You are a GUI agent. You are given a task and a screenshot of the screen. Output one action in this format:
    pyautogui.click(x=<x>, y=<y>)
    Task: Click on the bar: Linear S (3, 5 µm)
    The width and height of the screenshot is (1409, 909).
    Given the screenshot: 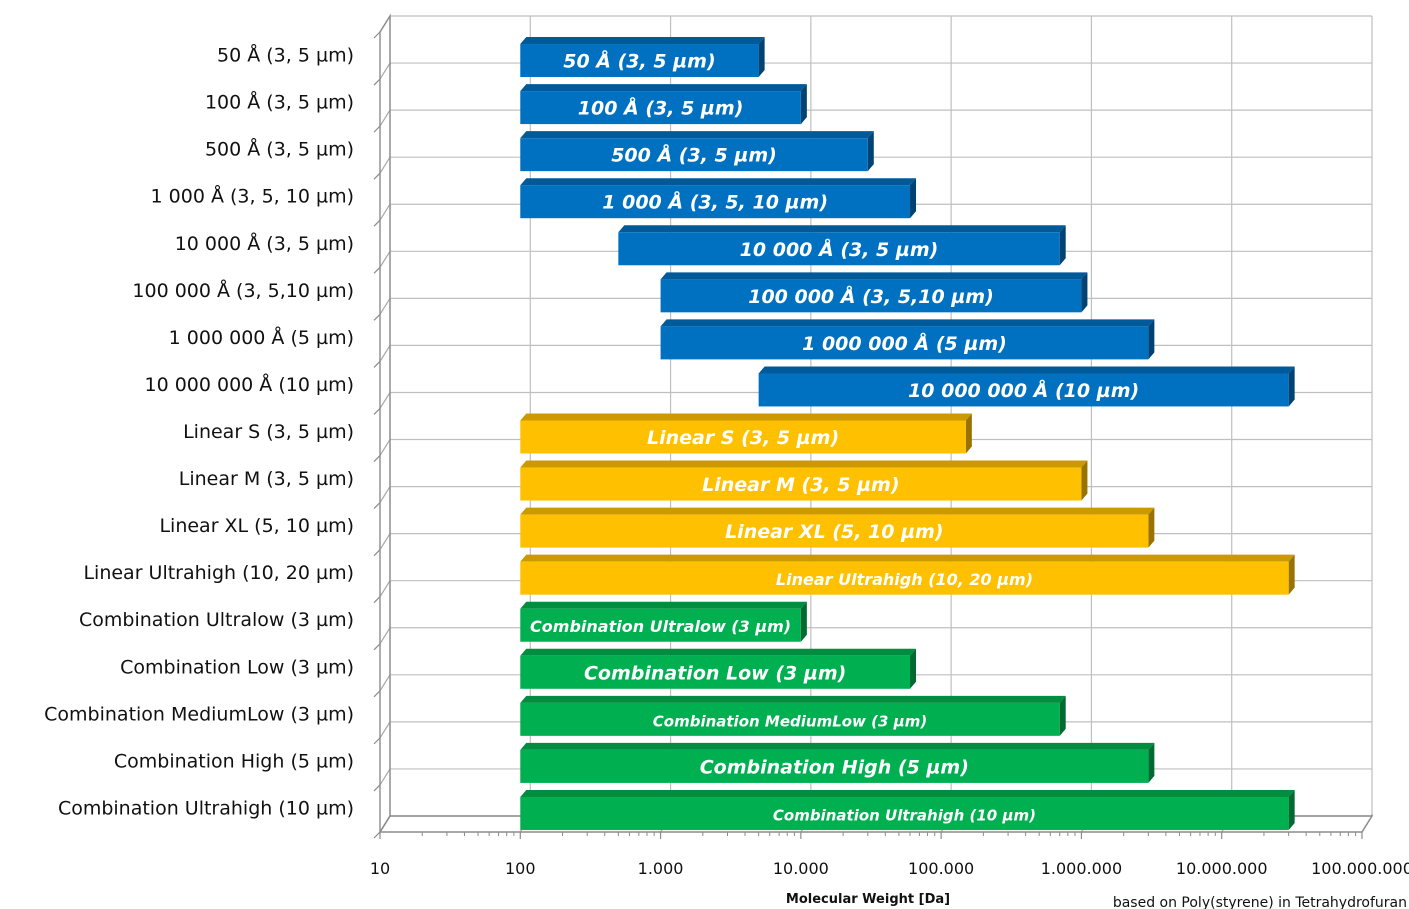 What is the action you would take?
    pyautogui.click(x=746, y=433)
    